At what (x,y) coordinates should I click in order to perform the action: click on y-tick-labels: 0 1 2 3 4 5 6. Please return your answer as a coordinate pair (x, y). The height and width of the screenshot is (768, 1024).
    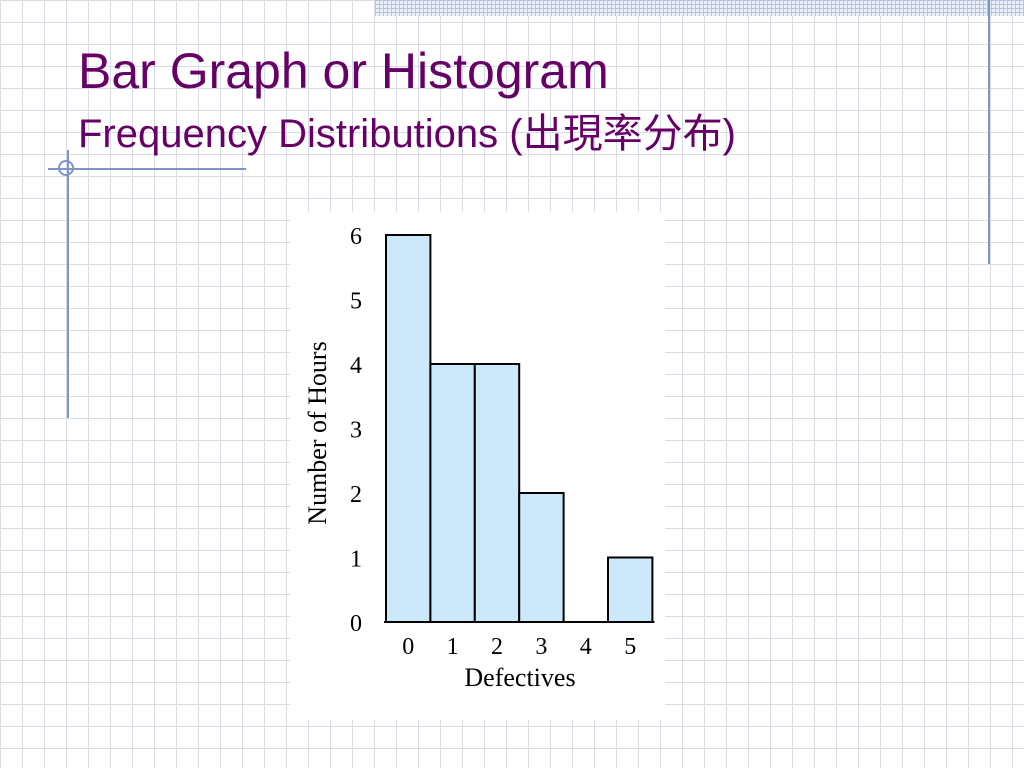
    Looking at the image, I should click on (356, 430).